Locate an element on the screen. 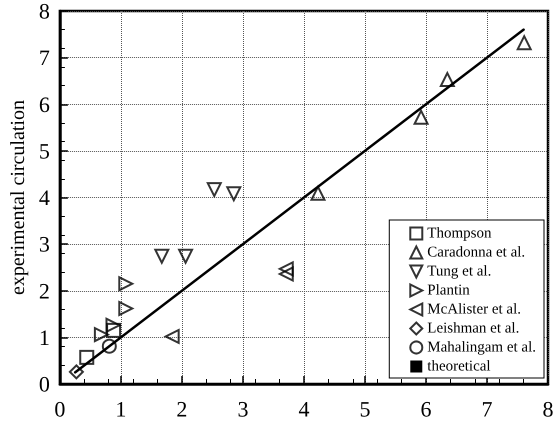  y-tick-label: 2 is located at coordinates (44, 291).